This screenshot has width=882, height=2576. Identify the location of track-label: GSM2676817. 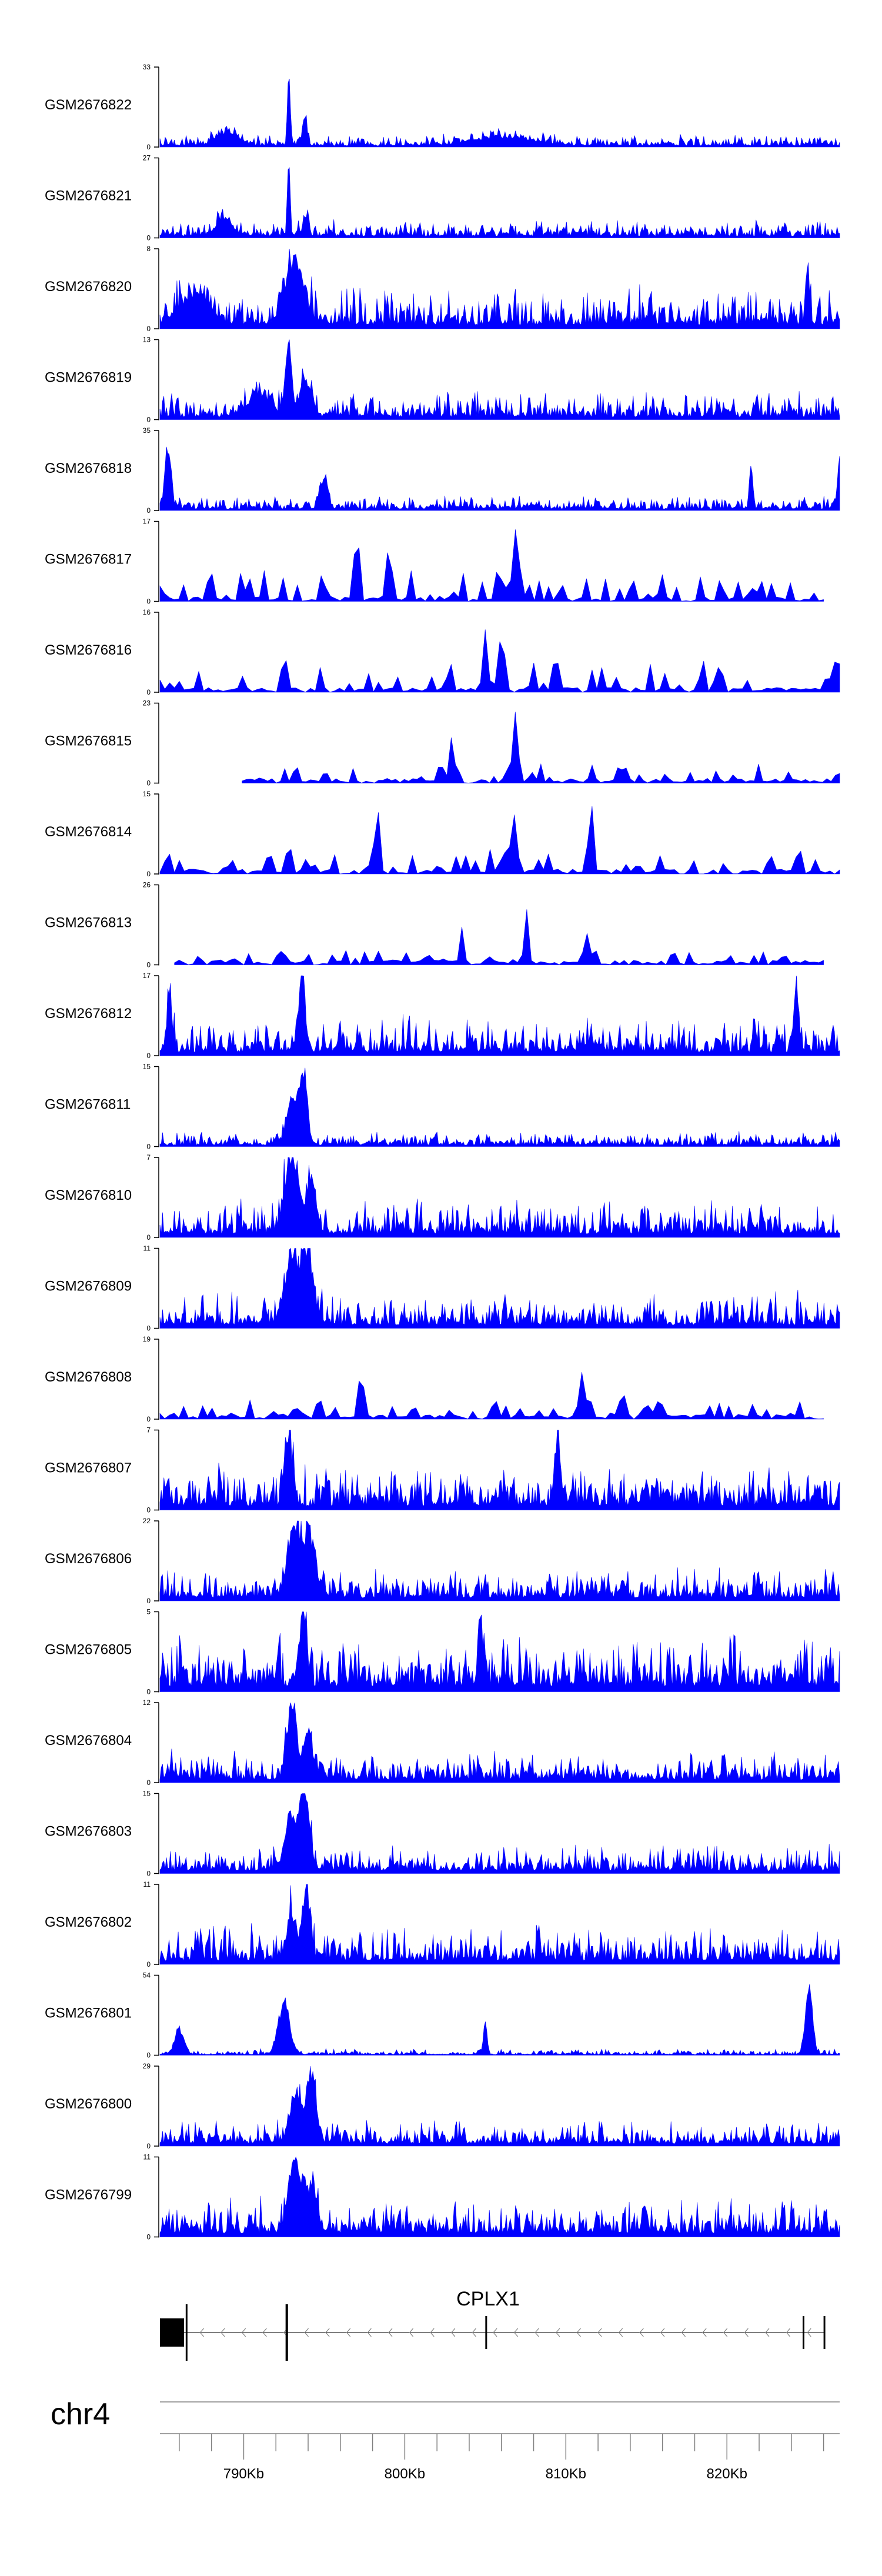
(88, 560).